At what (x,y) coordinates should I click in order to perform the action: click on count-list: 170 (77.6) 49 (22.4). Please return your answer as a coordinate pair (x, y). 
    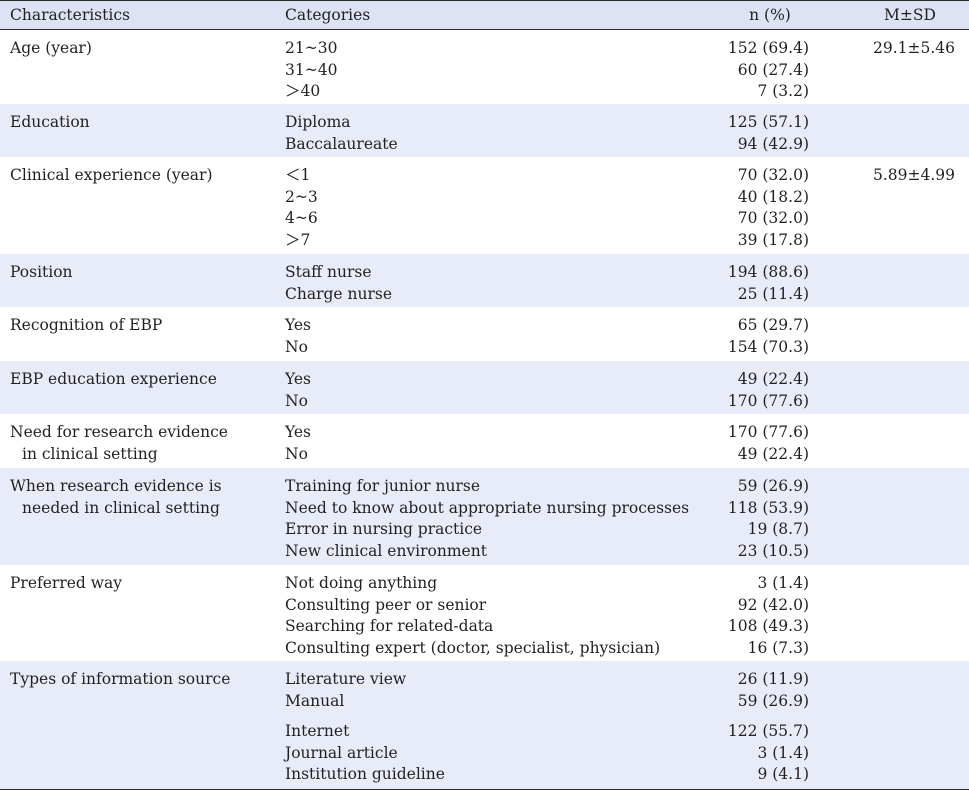
    Looking at the image, I should click on (768, 443).